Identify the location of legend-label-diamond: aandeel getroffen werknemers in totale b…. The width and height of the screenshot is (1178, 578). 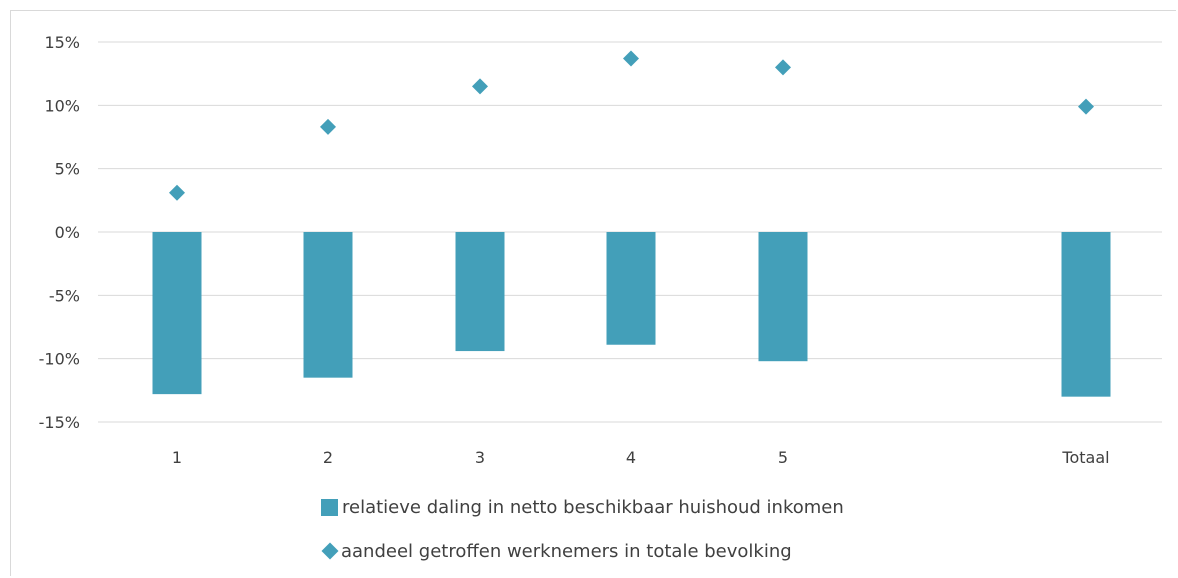
(566, 551).